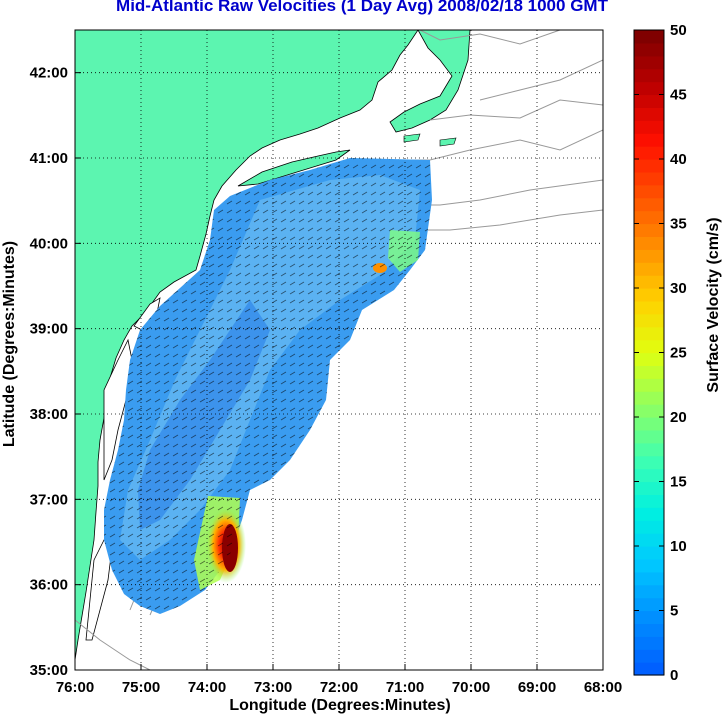  What do you see at coordinates (55, 372) in the screenshot?
I see `y-axis-ticks: 35:00 36:00 37:00 38:00 39:00 40:00 41:00 42:00` at bounding box center [55, 372].